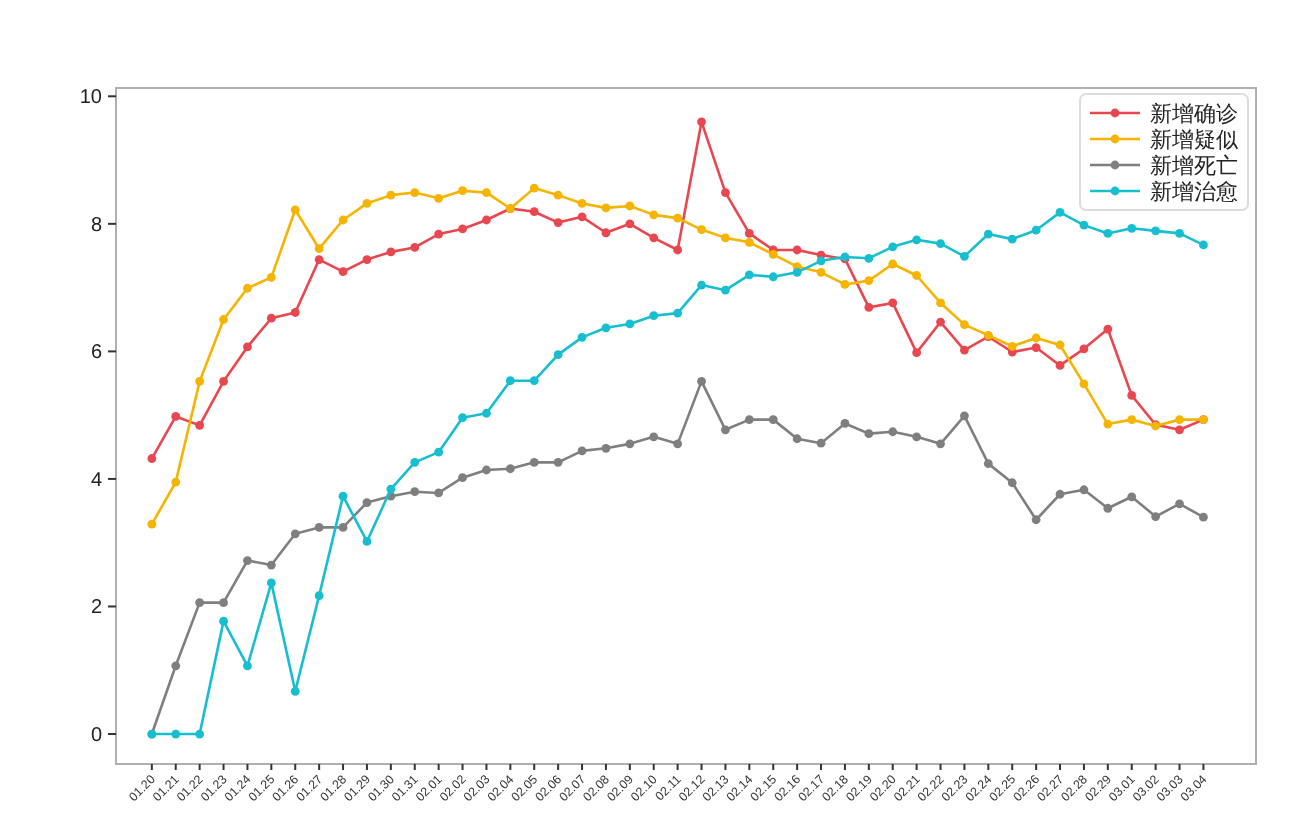 The width and height of the screenshot is (1304, 828). I want to click on legend-label: 新增疑似, so click(1194, 140).